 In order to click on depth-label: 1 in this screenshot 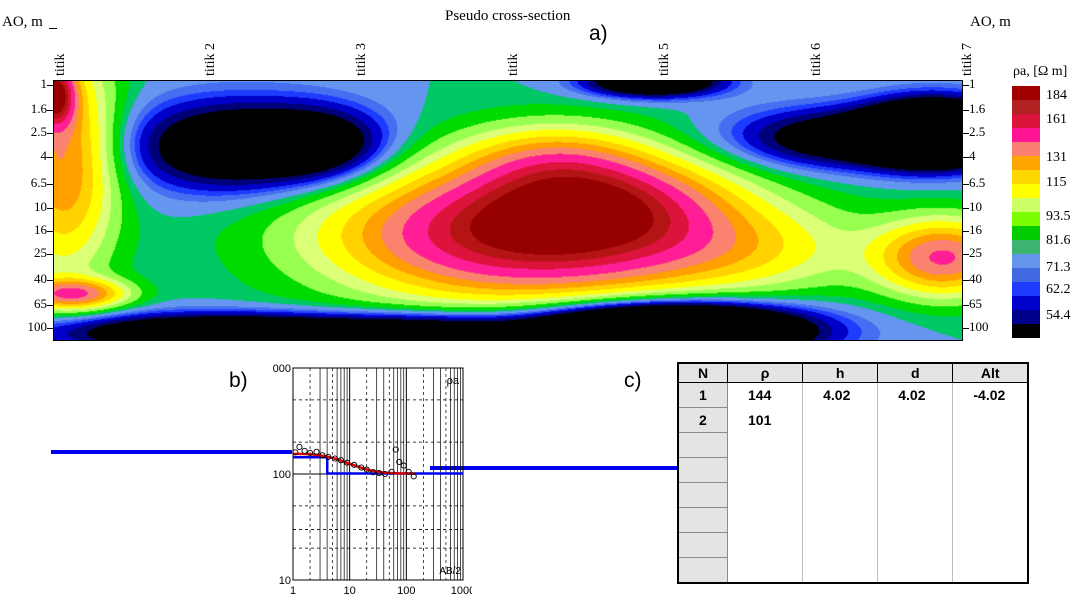, I will do `click(972, 83)`.